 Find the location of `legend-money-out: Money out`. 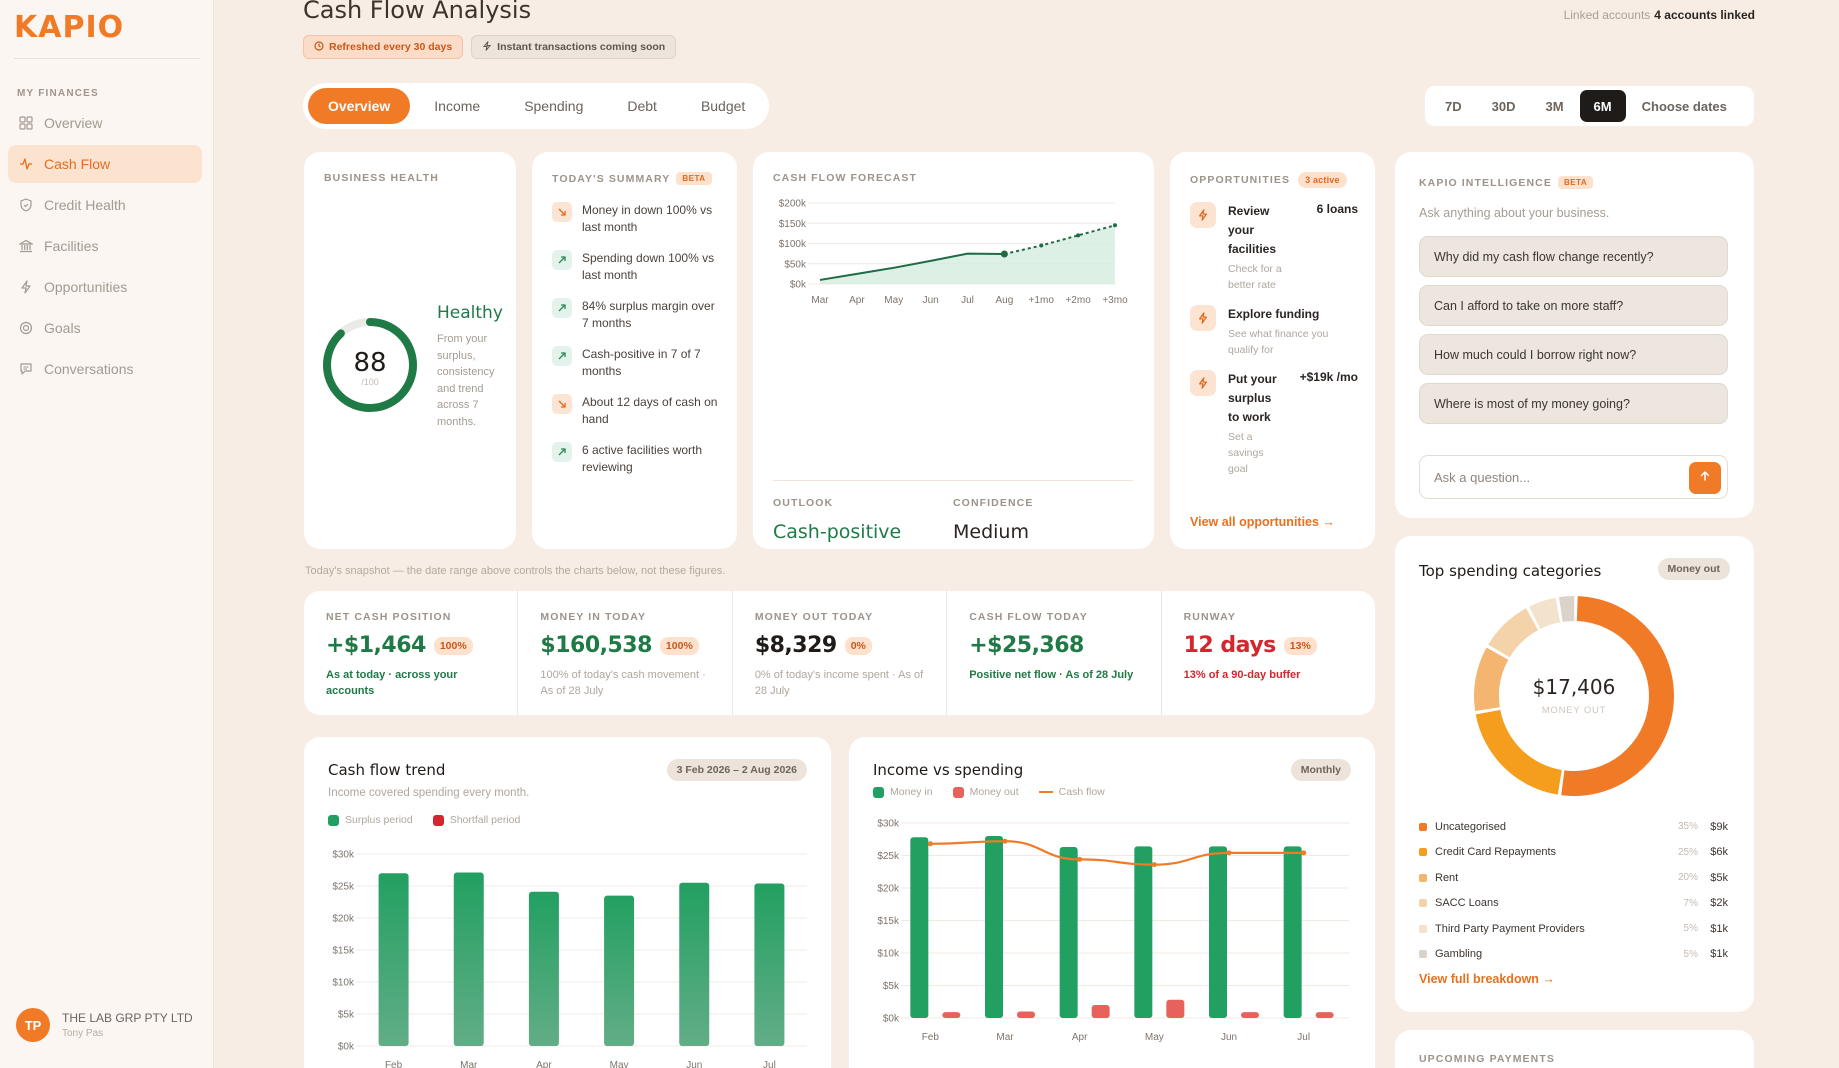

legend-money-out: Money out is located at coordinates (985, 792).